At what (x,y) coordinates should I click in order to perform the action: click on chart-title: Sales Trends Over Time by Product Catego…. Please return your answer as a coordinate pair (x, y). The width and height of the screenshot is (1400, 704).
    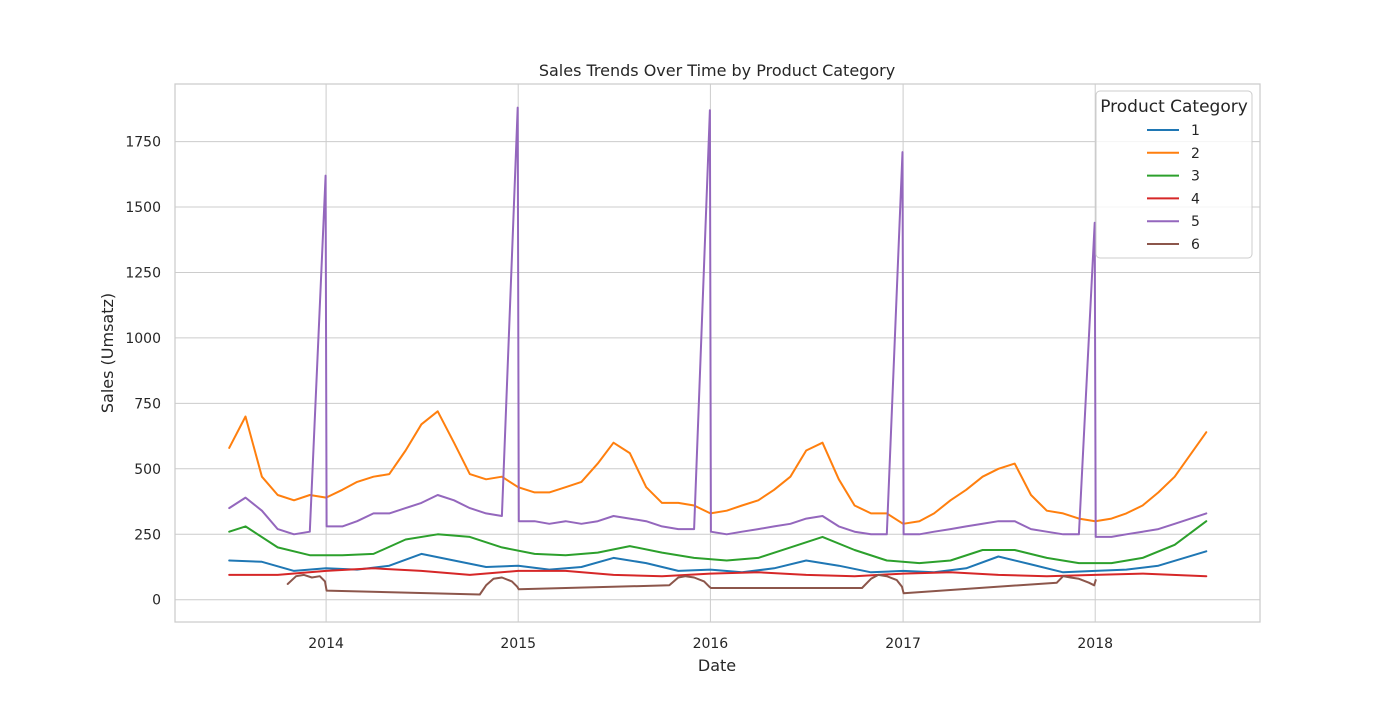
    Looking at the image, I should click on (717, 70).